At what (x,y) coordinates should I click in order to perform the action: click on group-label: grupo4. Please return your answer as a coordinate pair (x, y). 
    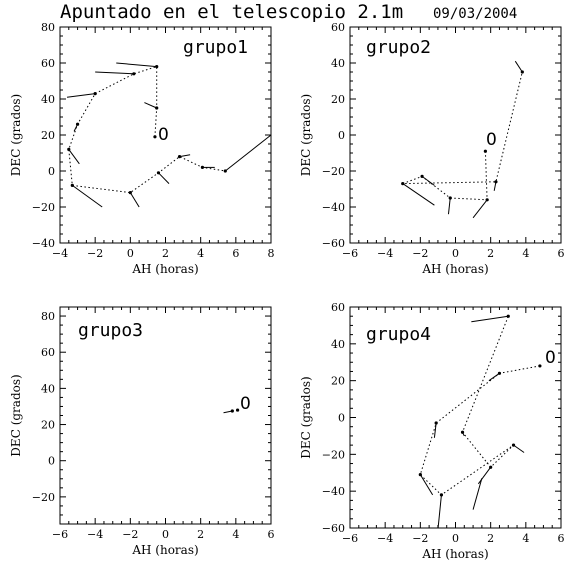
    Looking at the image, I should click on (398, 334).